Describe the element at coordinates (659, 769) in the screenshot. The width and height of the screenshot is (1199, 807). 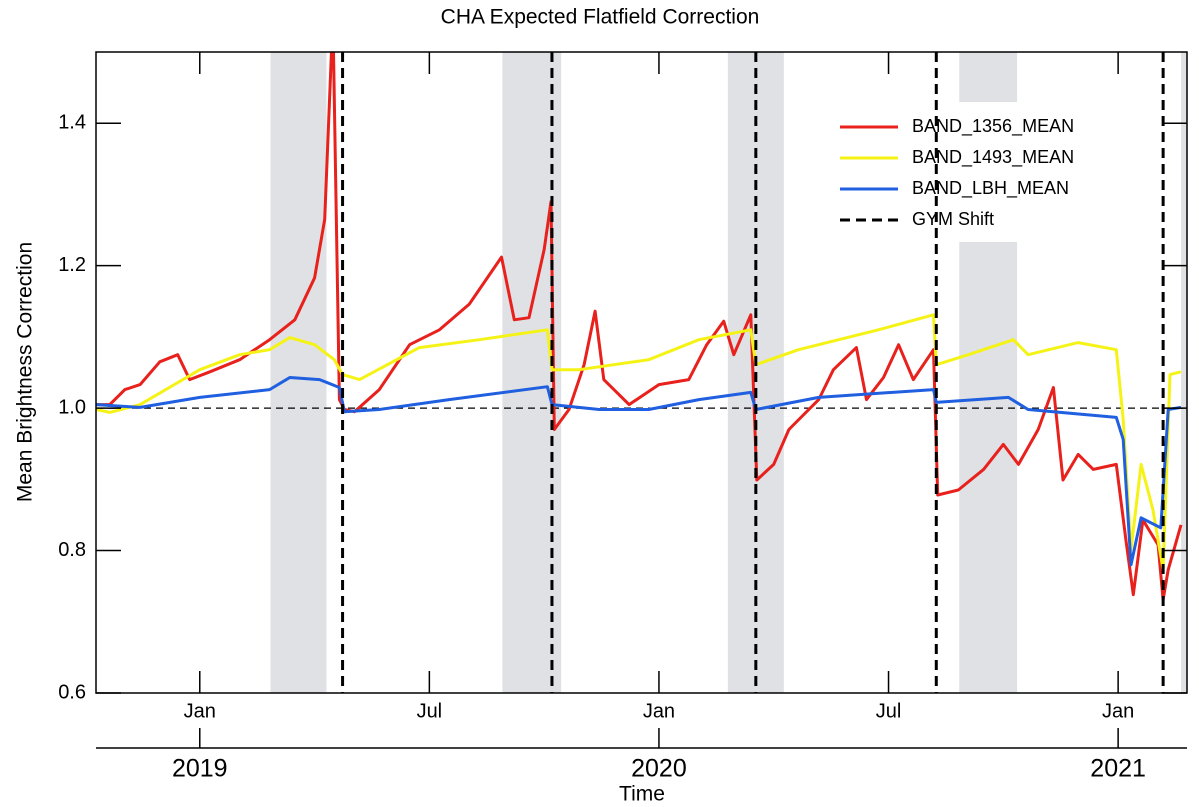
I see `year-tick-label: 2020` at that location.